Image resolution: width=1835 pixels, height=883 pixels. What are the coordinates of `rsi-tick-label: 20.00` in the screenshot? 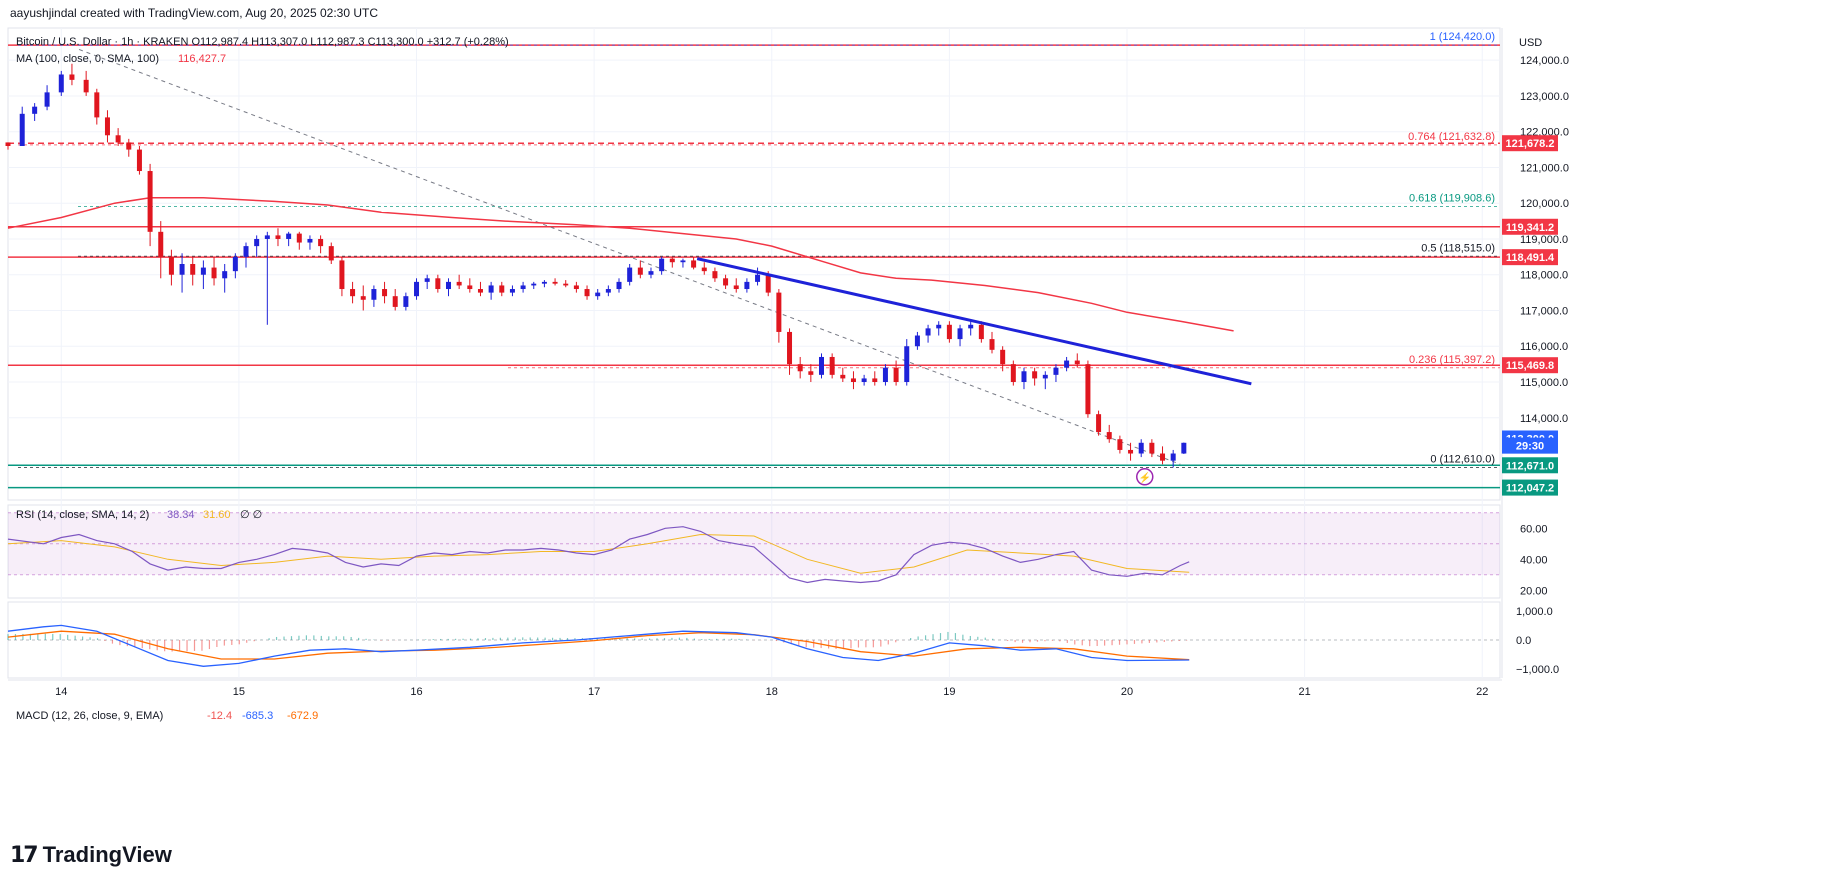 It's located at (1534, 591).